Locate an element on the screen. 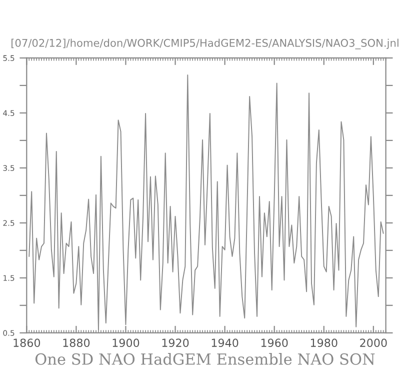 The height and width of the screenshot is (374, 410). x-tick-label: 1980 is located at coordinates (324, 343).